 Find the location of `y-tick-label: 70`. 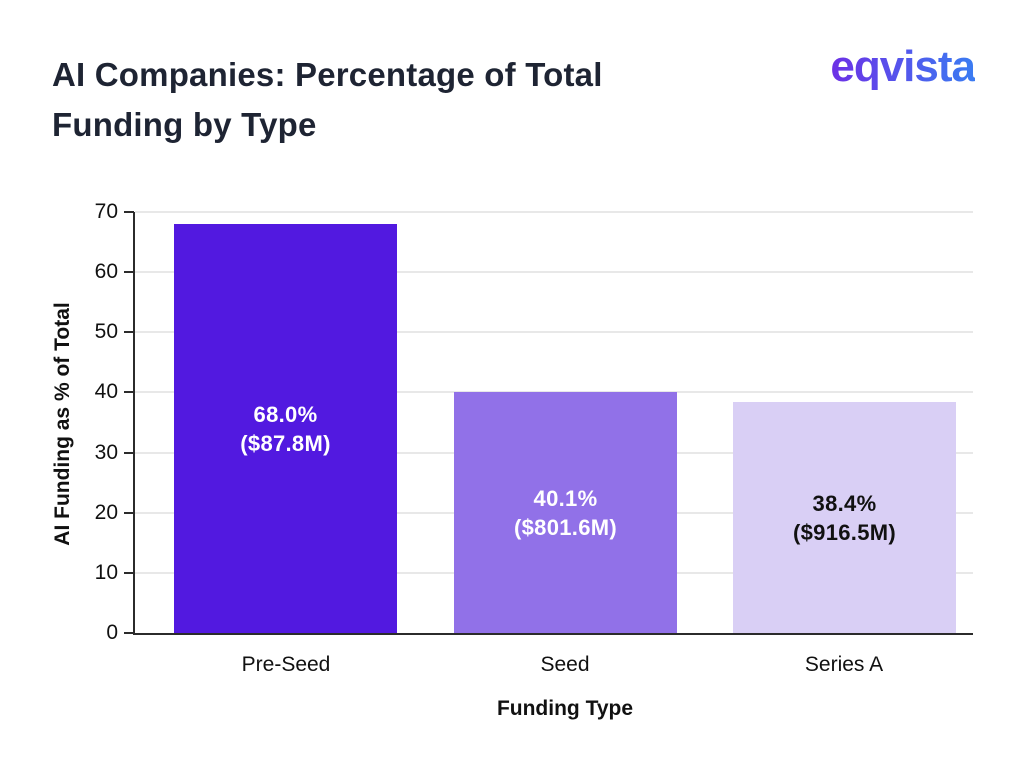

y-tick-label: 70 is located at coordinates (106, 211).